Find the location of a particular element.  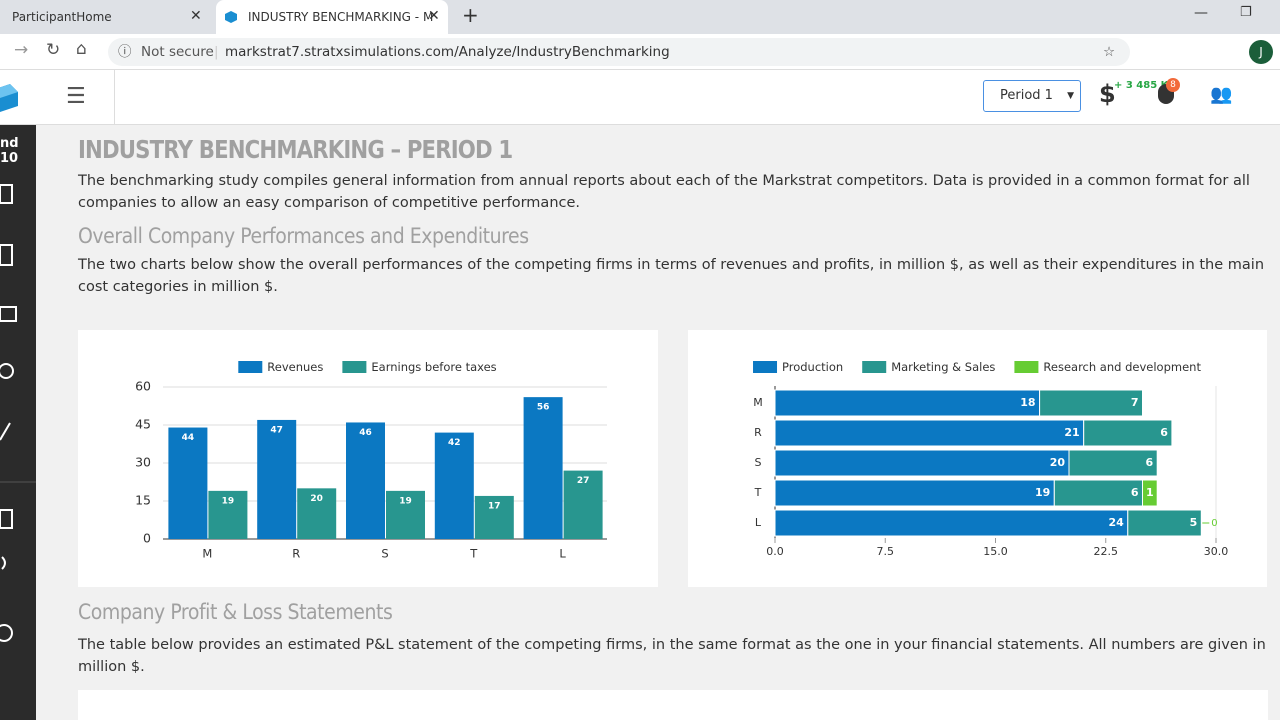

data-label: 5 is located at coordinates (1194, 522).